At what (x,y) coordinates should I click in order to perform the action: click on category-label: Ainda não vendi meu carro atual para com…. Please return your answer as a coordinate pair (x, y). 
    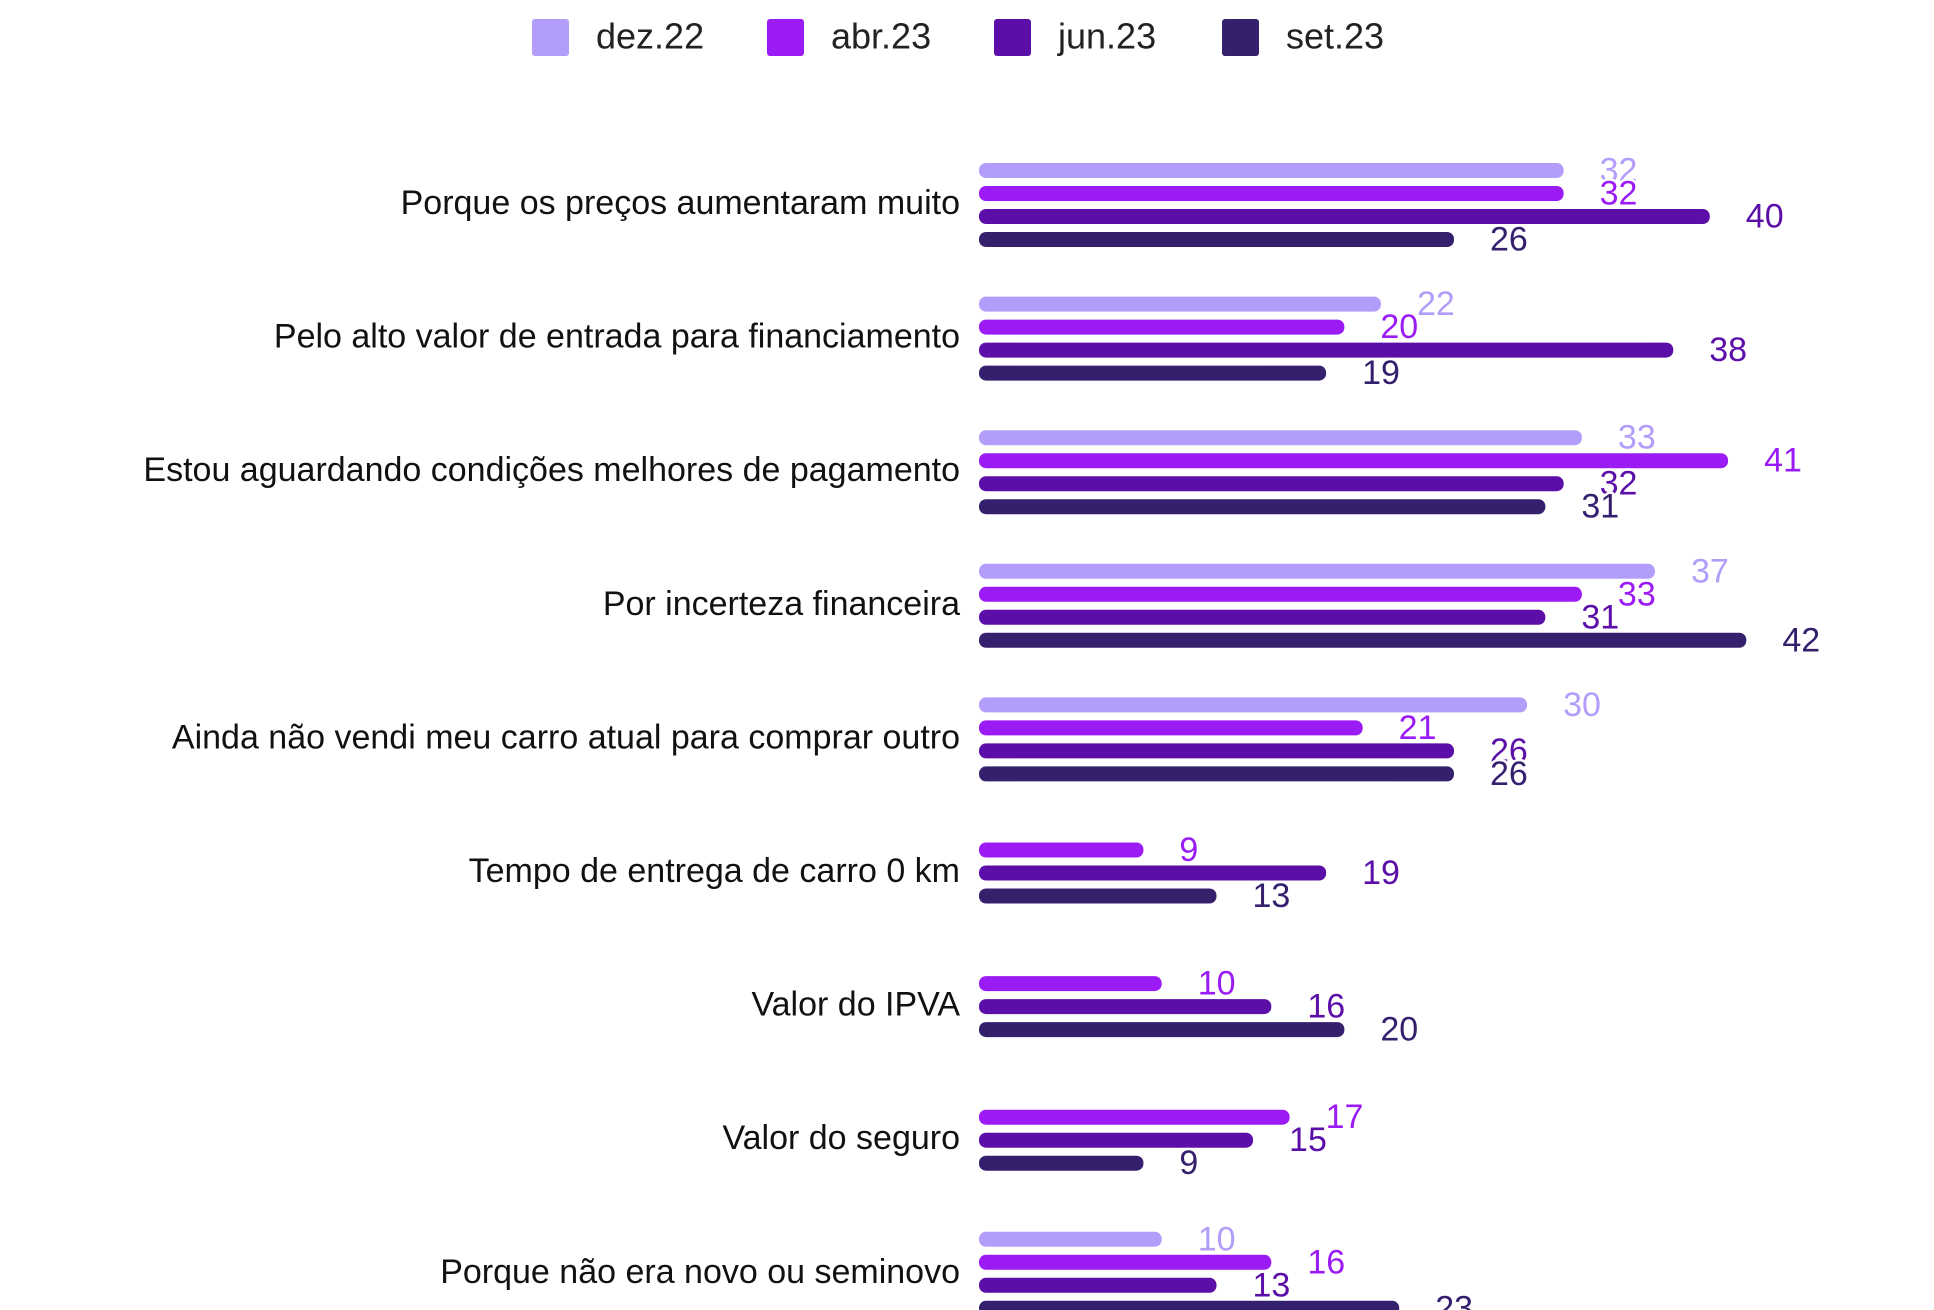
    Looking at the image, I should click on (566, 737).